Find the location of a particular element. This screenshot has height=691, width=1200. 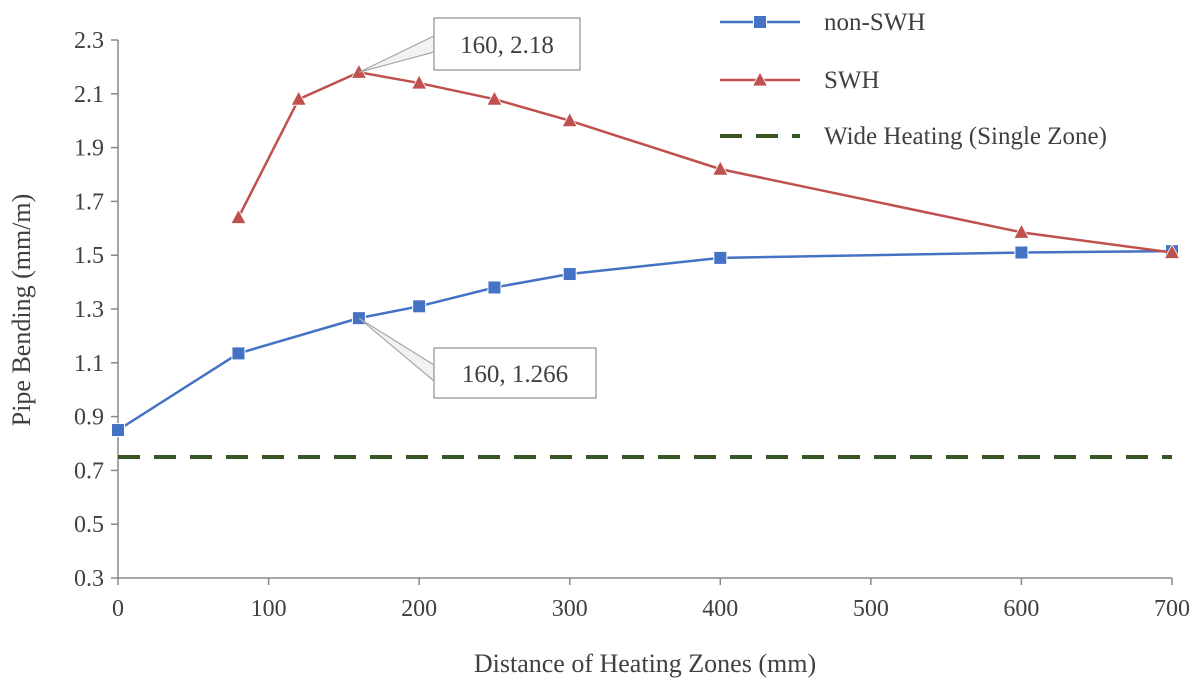

data-callout: 160, 2.18 is located at coordinates (469, 45).